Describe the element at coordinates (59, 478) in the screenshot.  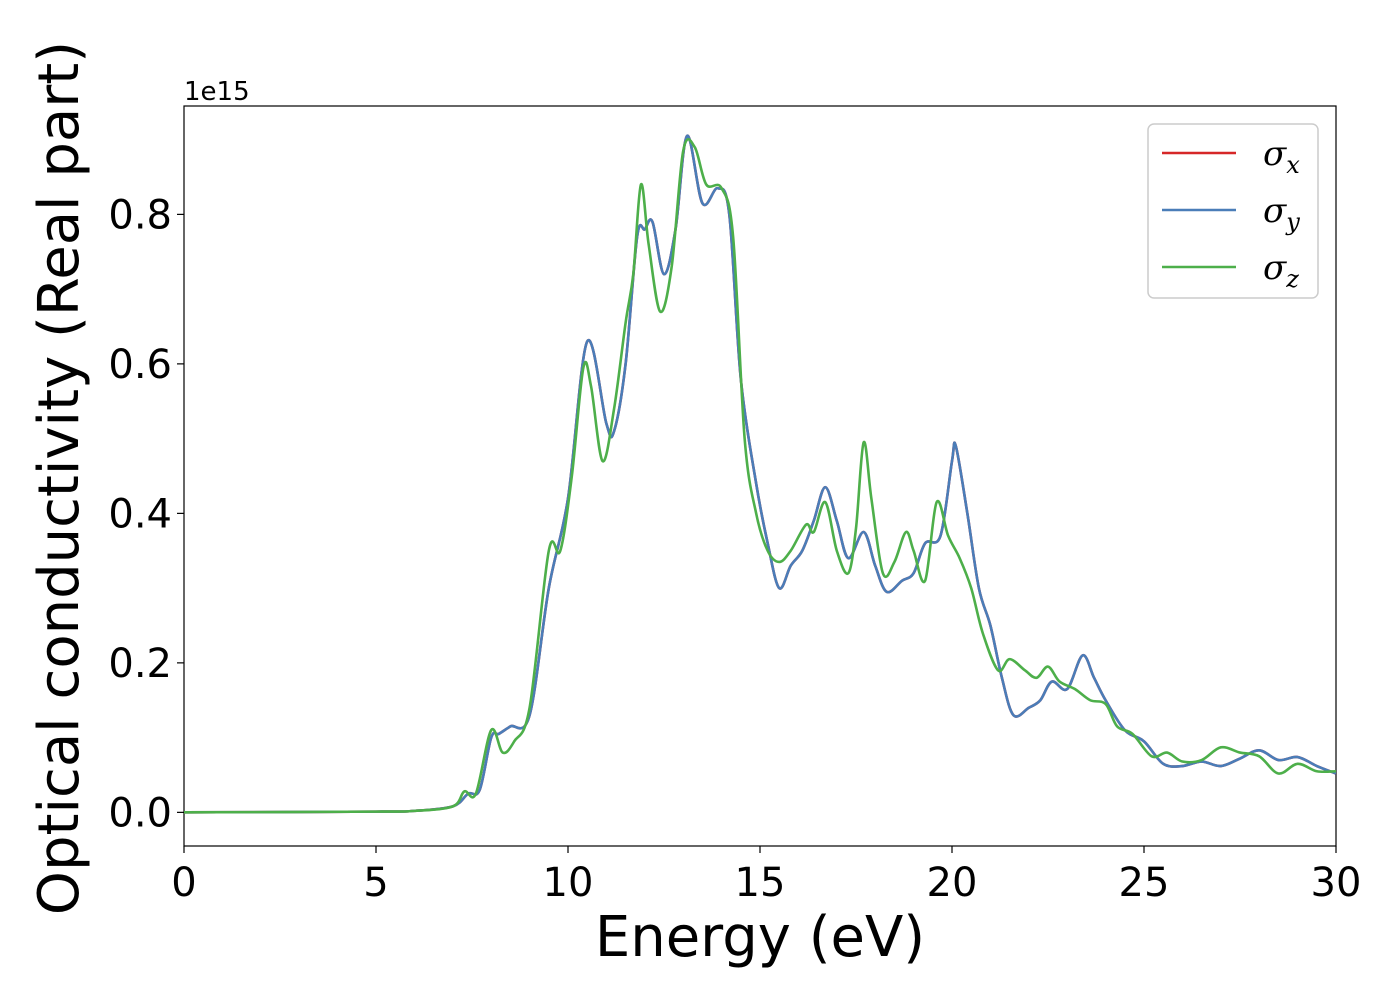
I see `y-axis-title: Optical conductivity (Real part)` at that location.